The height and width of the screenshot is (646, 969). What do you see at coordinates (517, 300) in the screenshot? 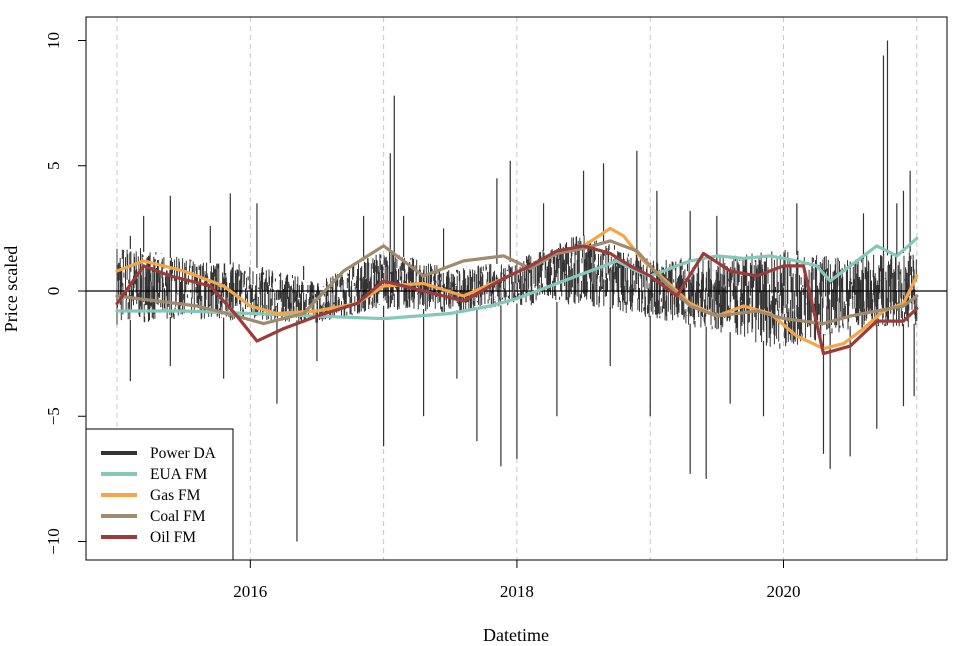
I see `oil-fm-line` at bounding box center [517, 300].